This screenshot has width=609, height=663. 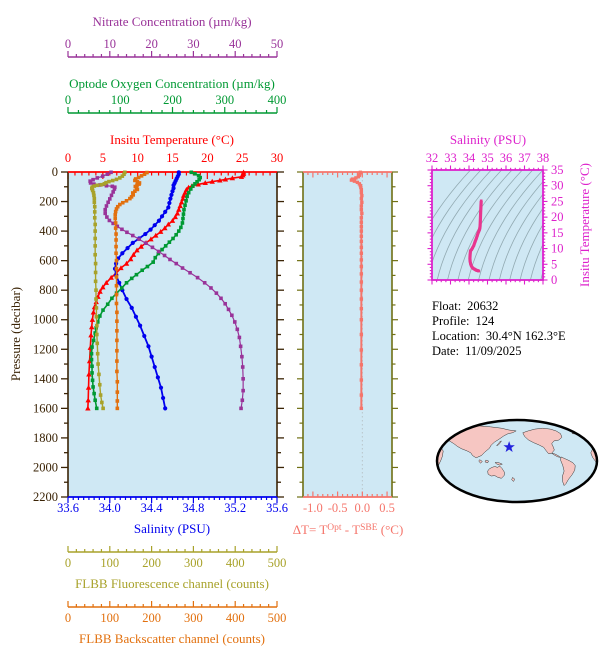 What do you see at coordinates (176, 558) in the screenshot?
I see `fluorescence-axis: 0 100 200 300 400 500` at bounding box center [176, 558].